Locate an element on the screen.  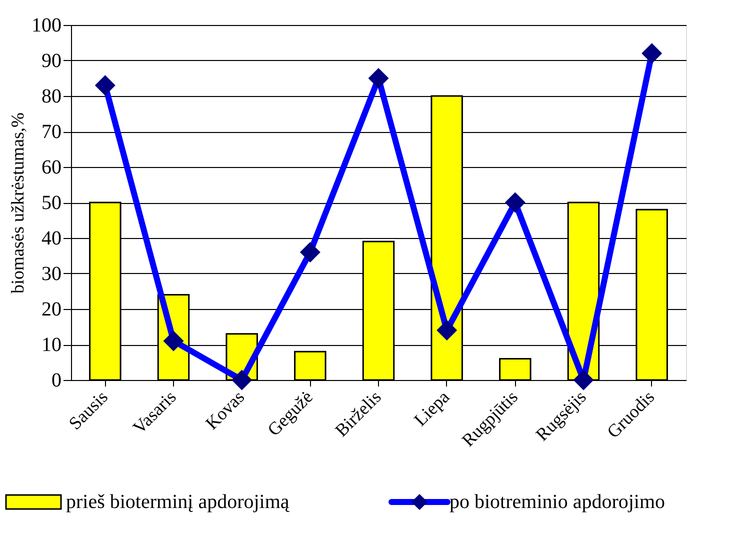
y-tick-label: 70 is located at coordinates (52, 132).